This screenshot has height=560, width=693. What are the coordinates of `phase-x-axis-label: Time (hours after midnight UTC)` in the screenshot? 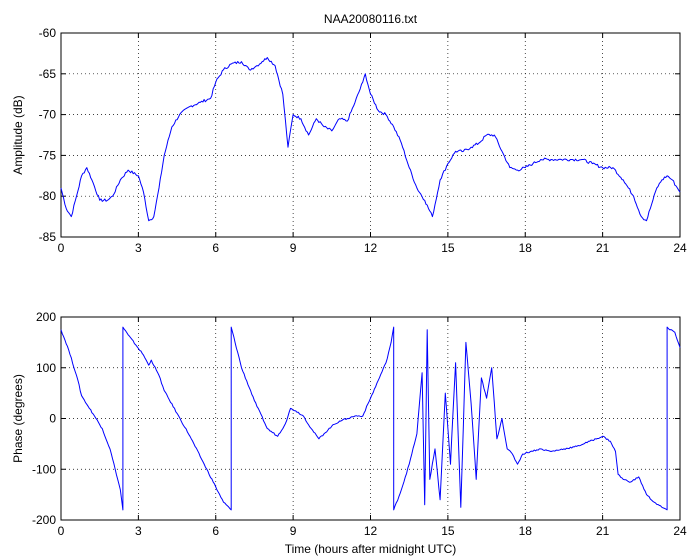 It's located at (371, 549).